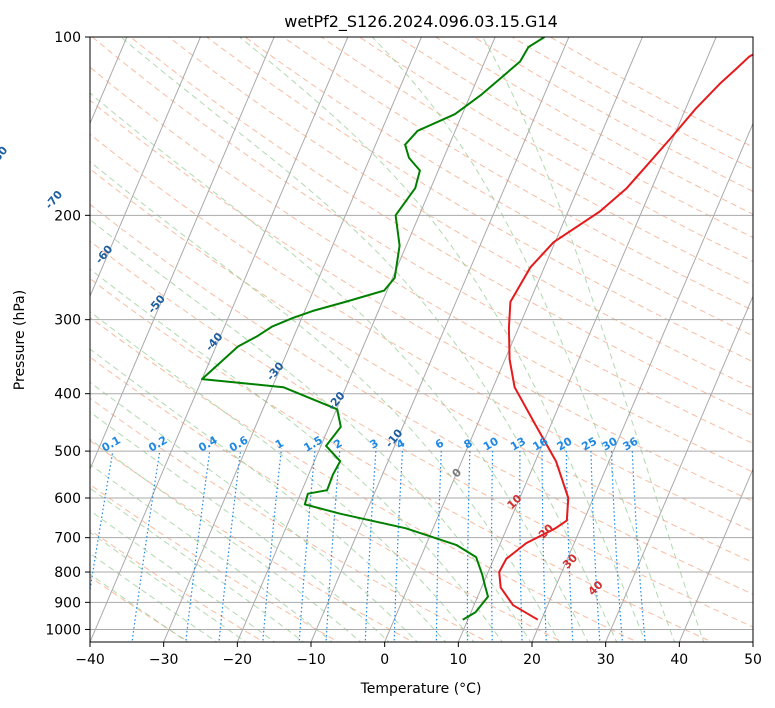 This screenshot has height=708, width=775. I want to click on x-axis-label: Temperature (°C), so click(421, 689).